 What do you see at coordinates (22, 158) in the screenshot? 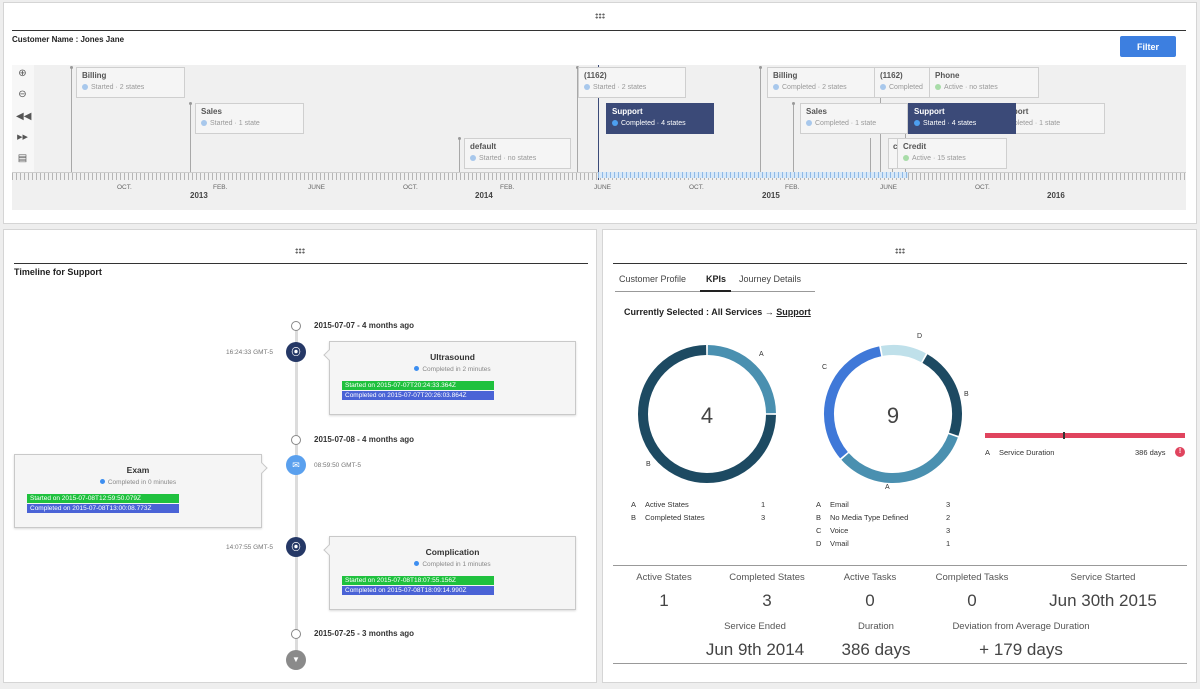
I see `calendar-icon: ▤` at bounding box center [22, 158].